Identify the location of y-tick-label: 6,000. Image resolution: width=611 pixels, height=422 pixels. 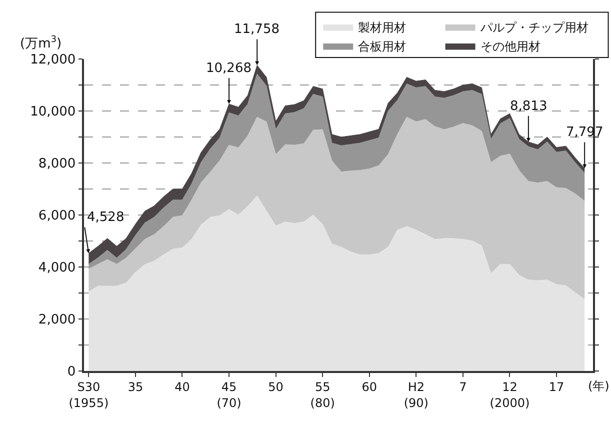
(57, 216).